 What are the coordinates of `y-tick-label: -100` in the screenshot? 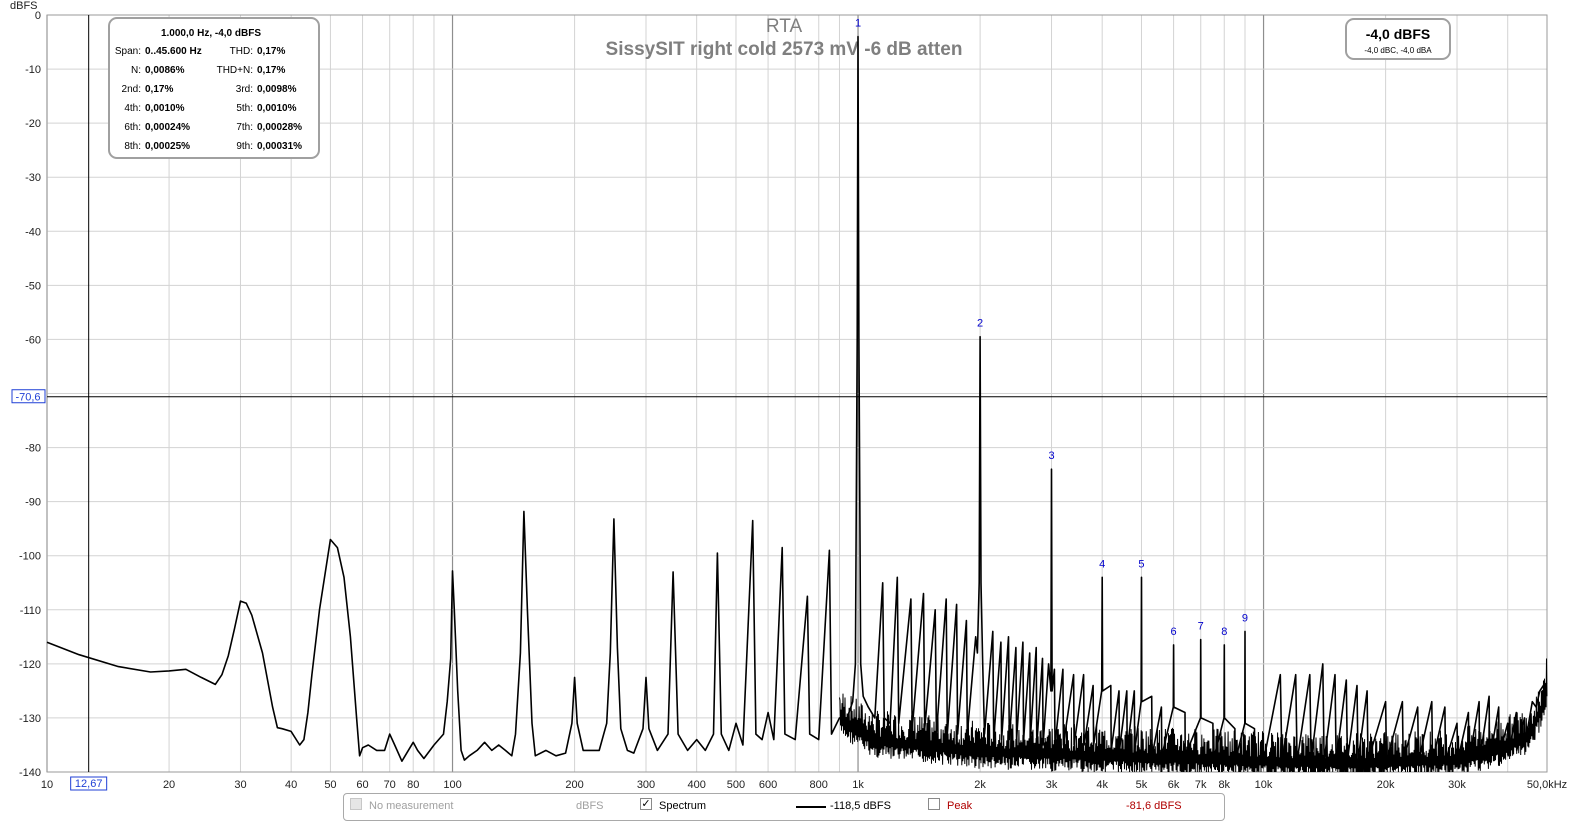 It's located at (30, 557).